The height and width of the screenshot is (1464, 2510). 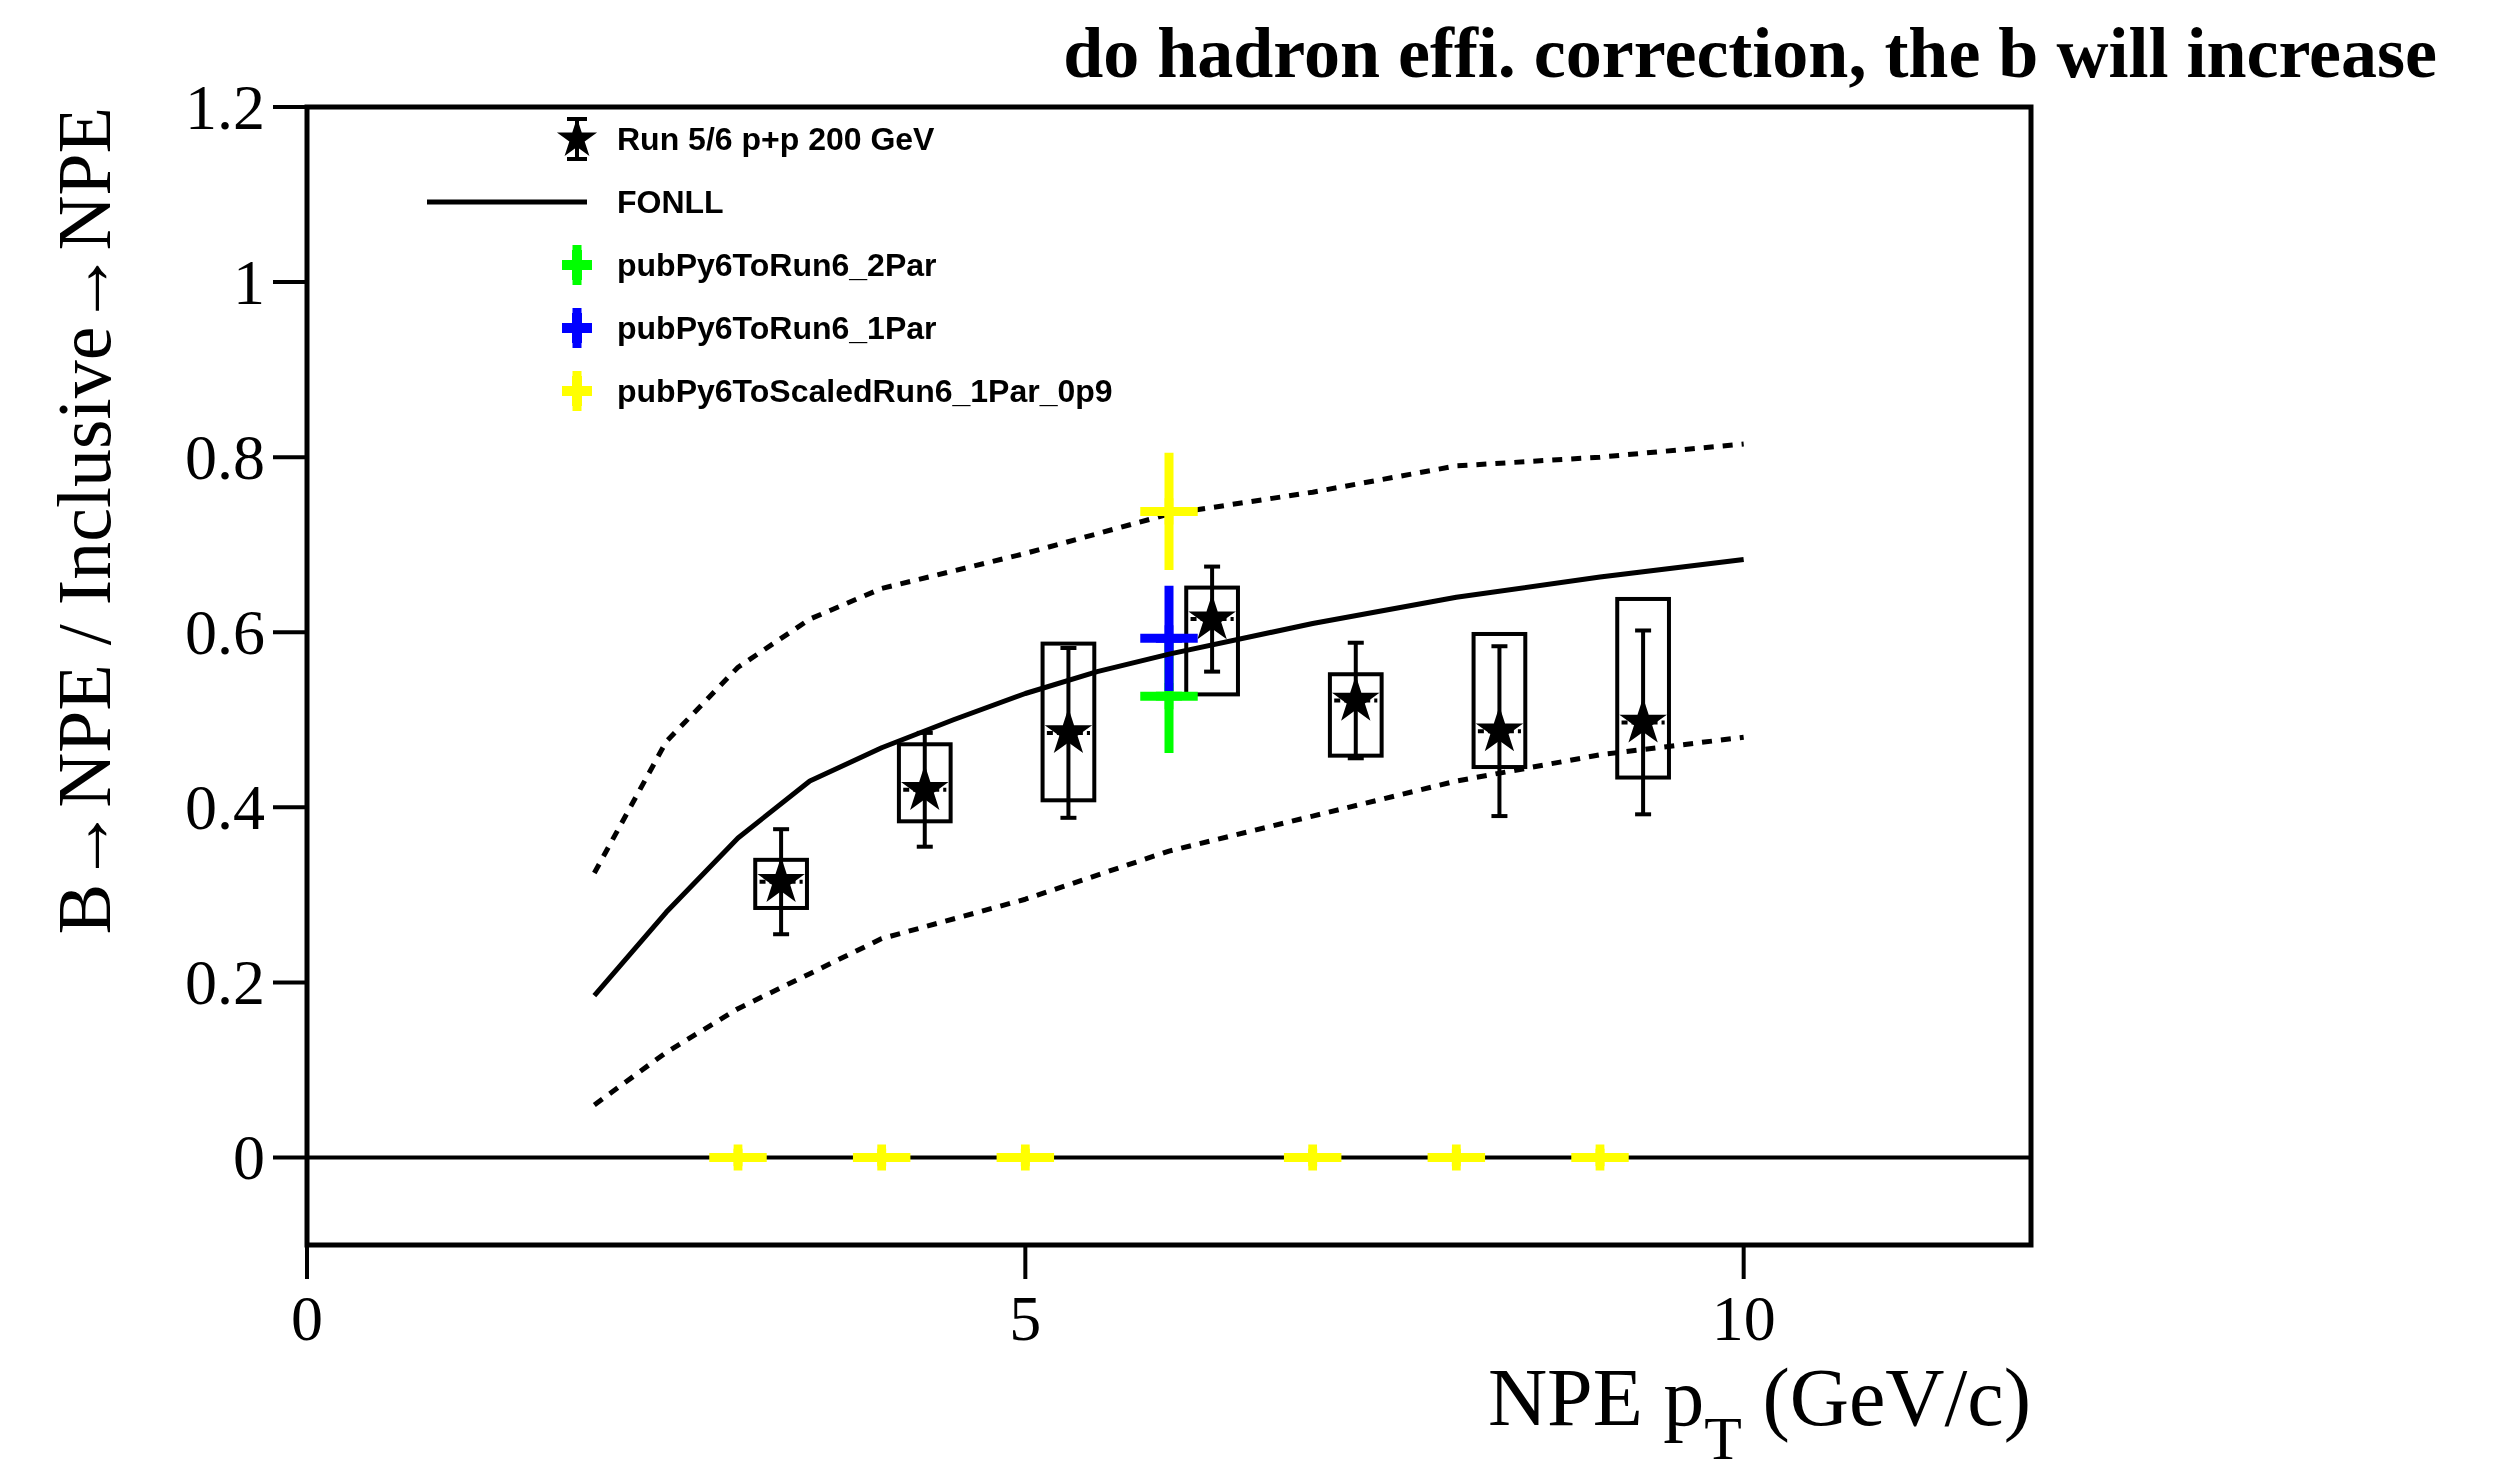 What do you see at coordinates (225, 983) in the screenshot?
I see `y-tick-label: 0.2` at bounding box center [225, 983].